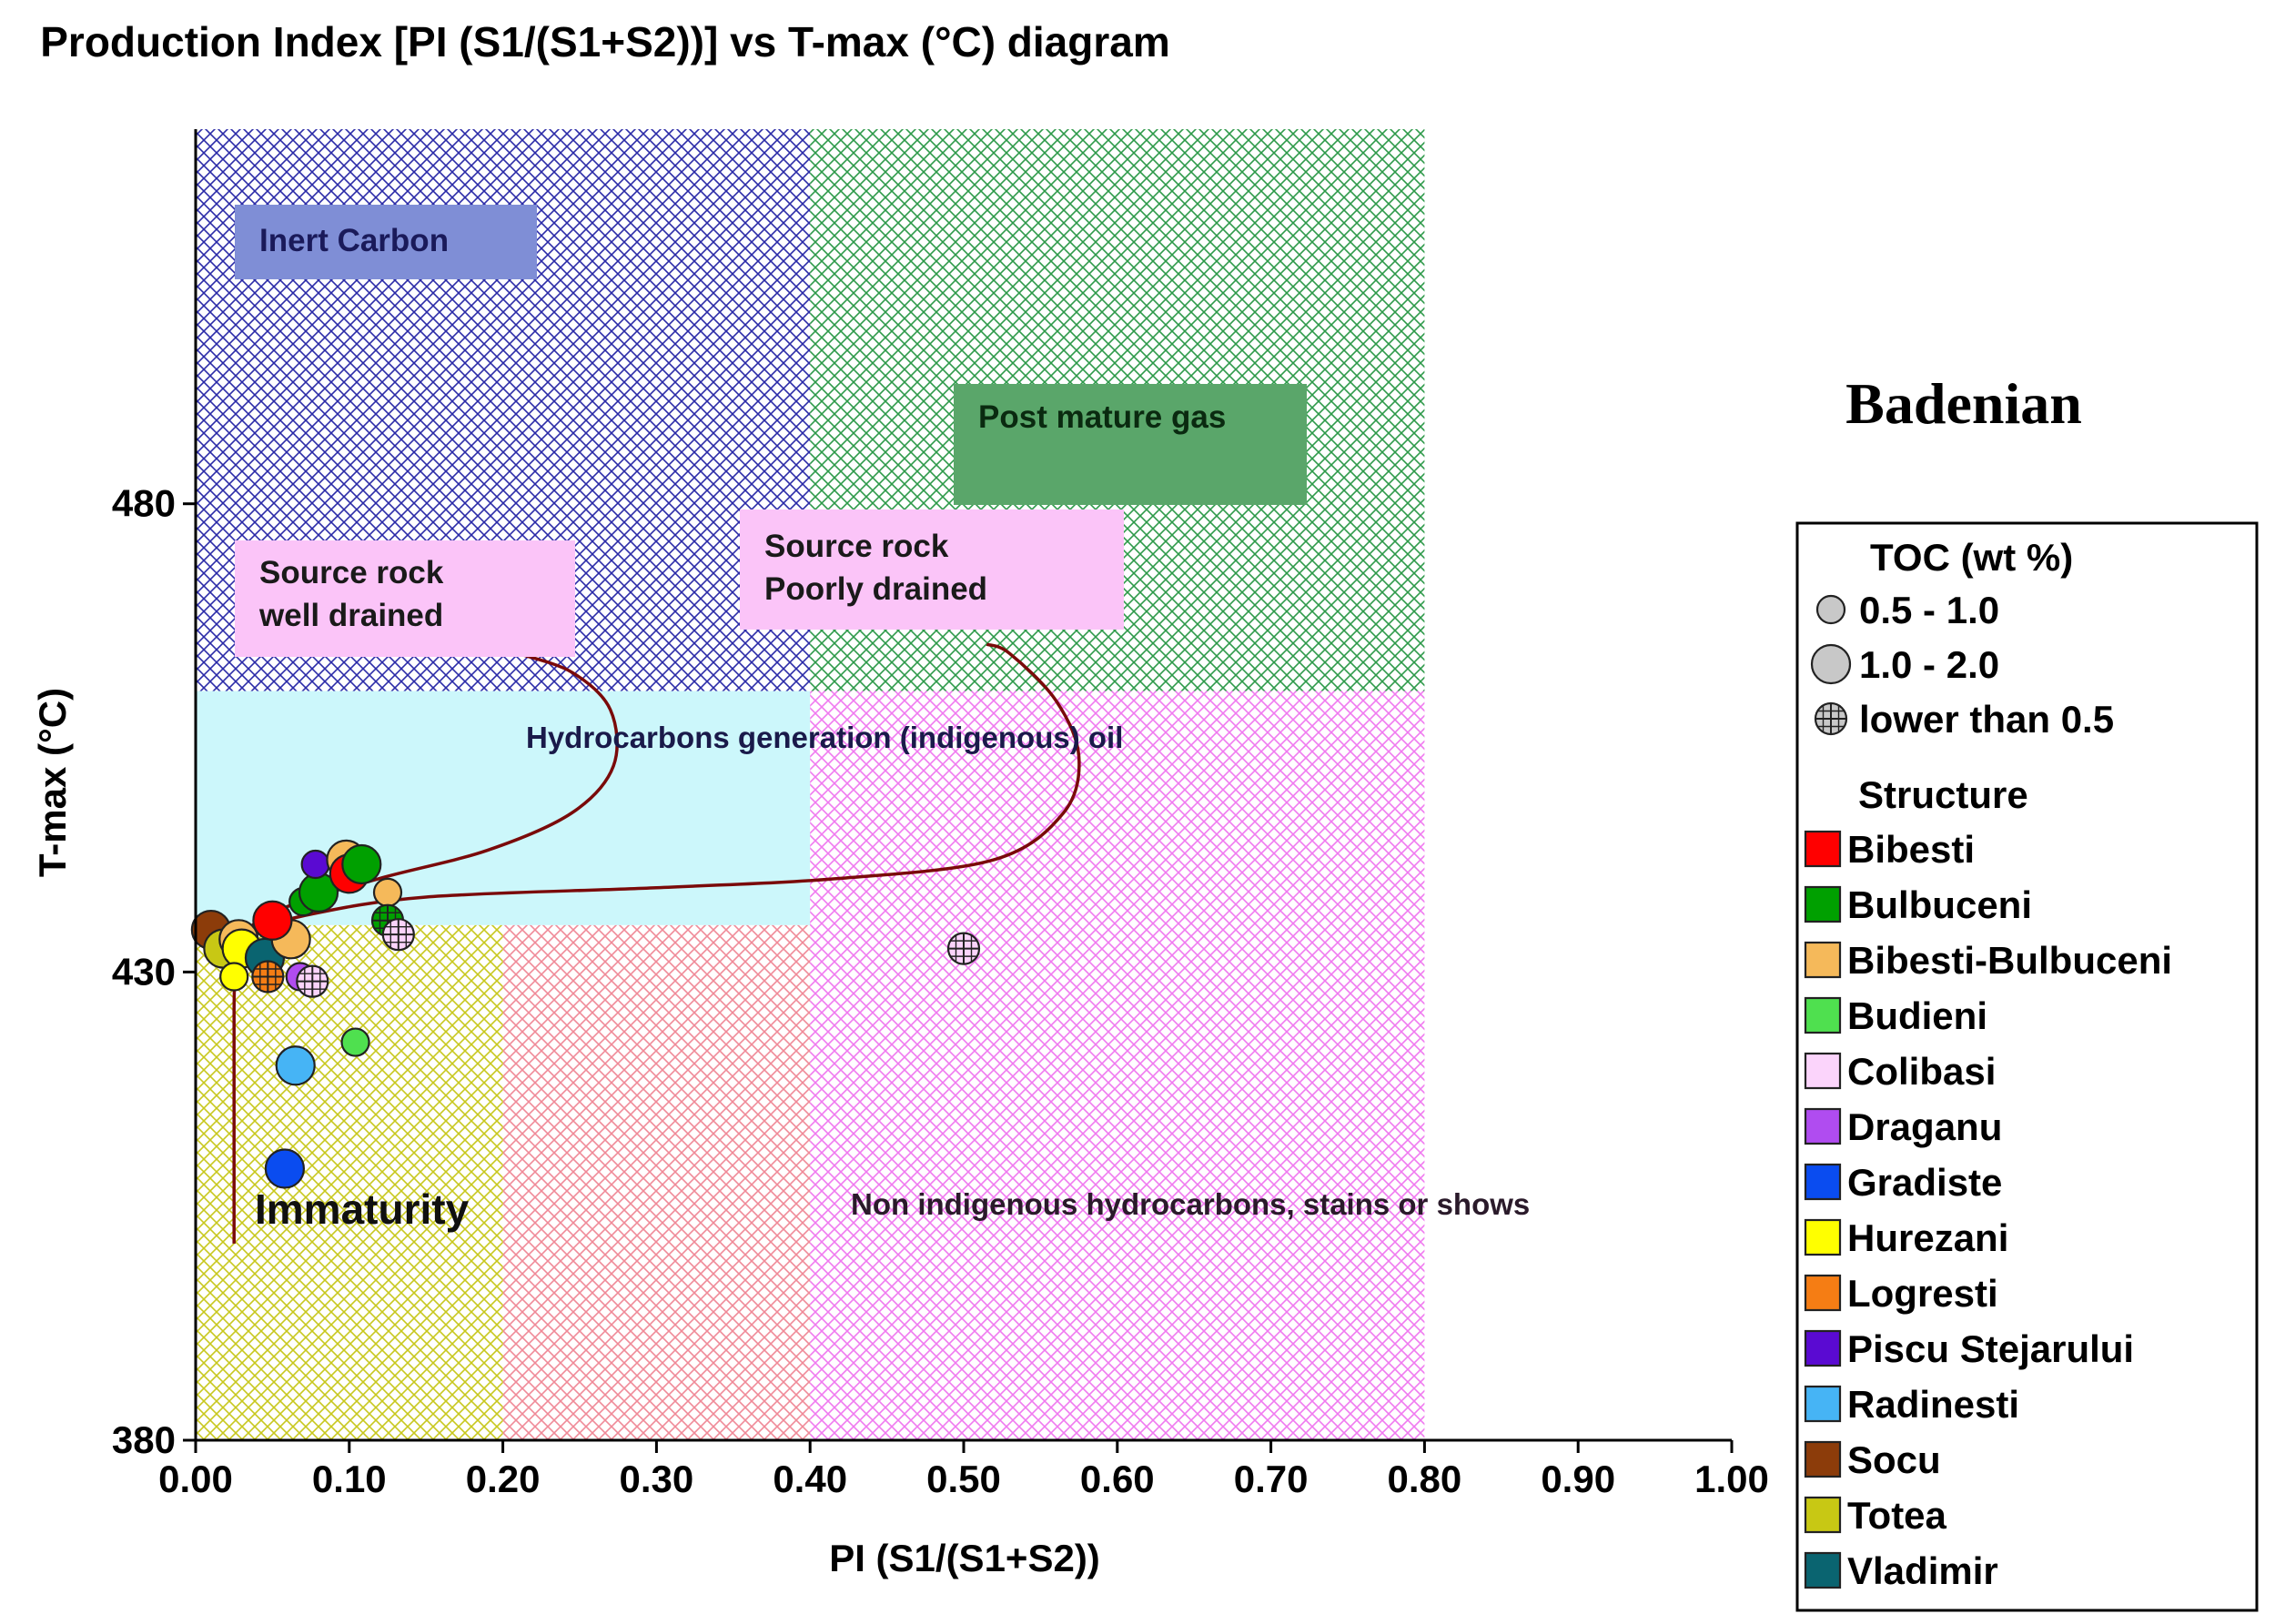 This screenshot has height=1624, width=2275. I want to click on legend-swatch-budieni, so click(1823, 1015).